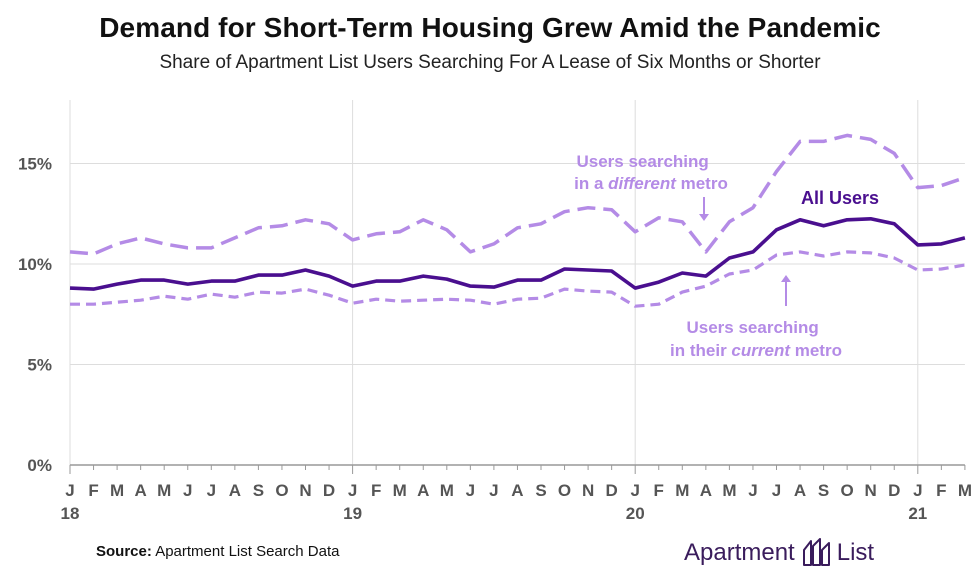 This screenshot has height=587, width=980. I want to click on y-tick-label-2: 10%, so click(35, 264).